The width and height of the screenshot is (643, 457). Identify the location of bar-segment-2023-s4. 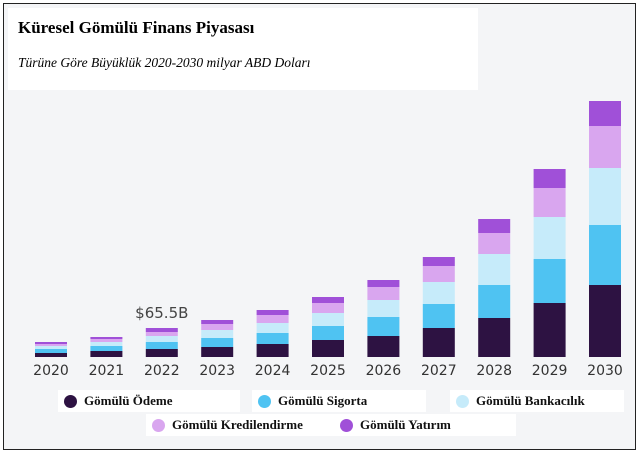
(217, 322).